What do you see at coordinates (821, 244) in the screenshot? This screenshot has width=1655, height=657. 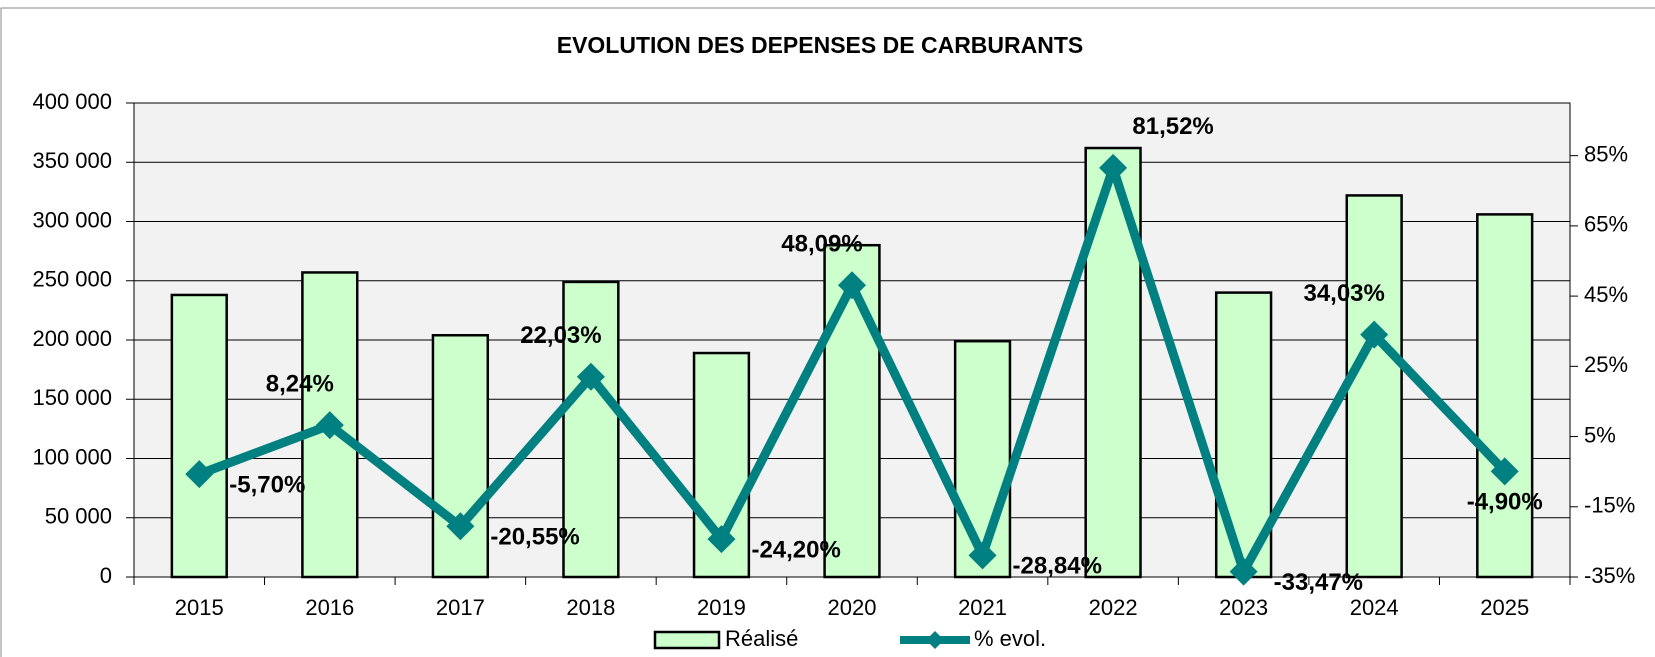 I see `data-label: 48,09%` at bounding box center [821, 244].